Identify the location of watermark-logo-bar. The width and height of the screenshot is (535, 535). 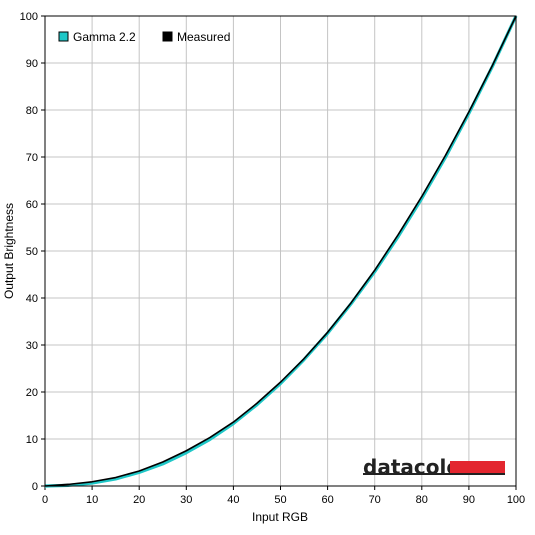
(477, 467).